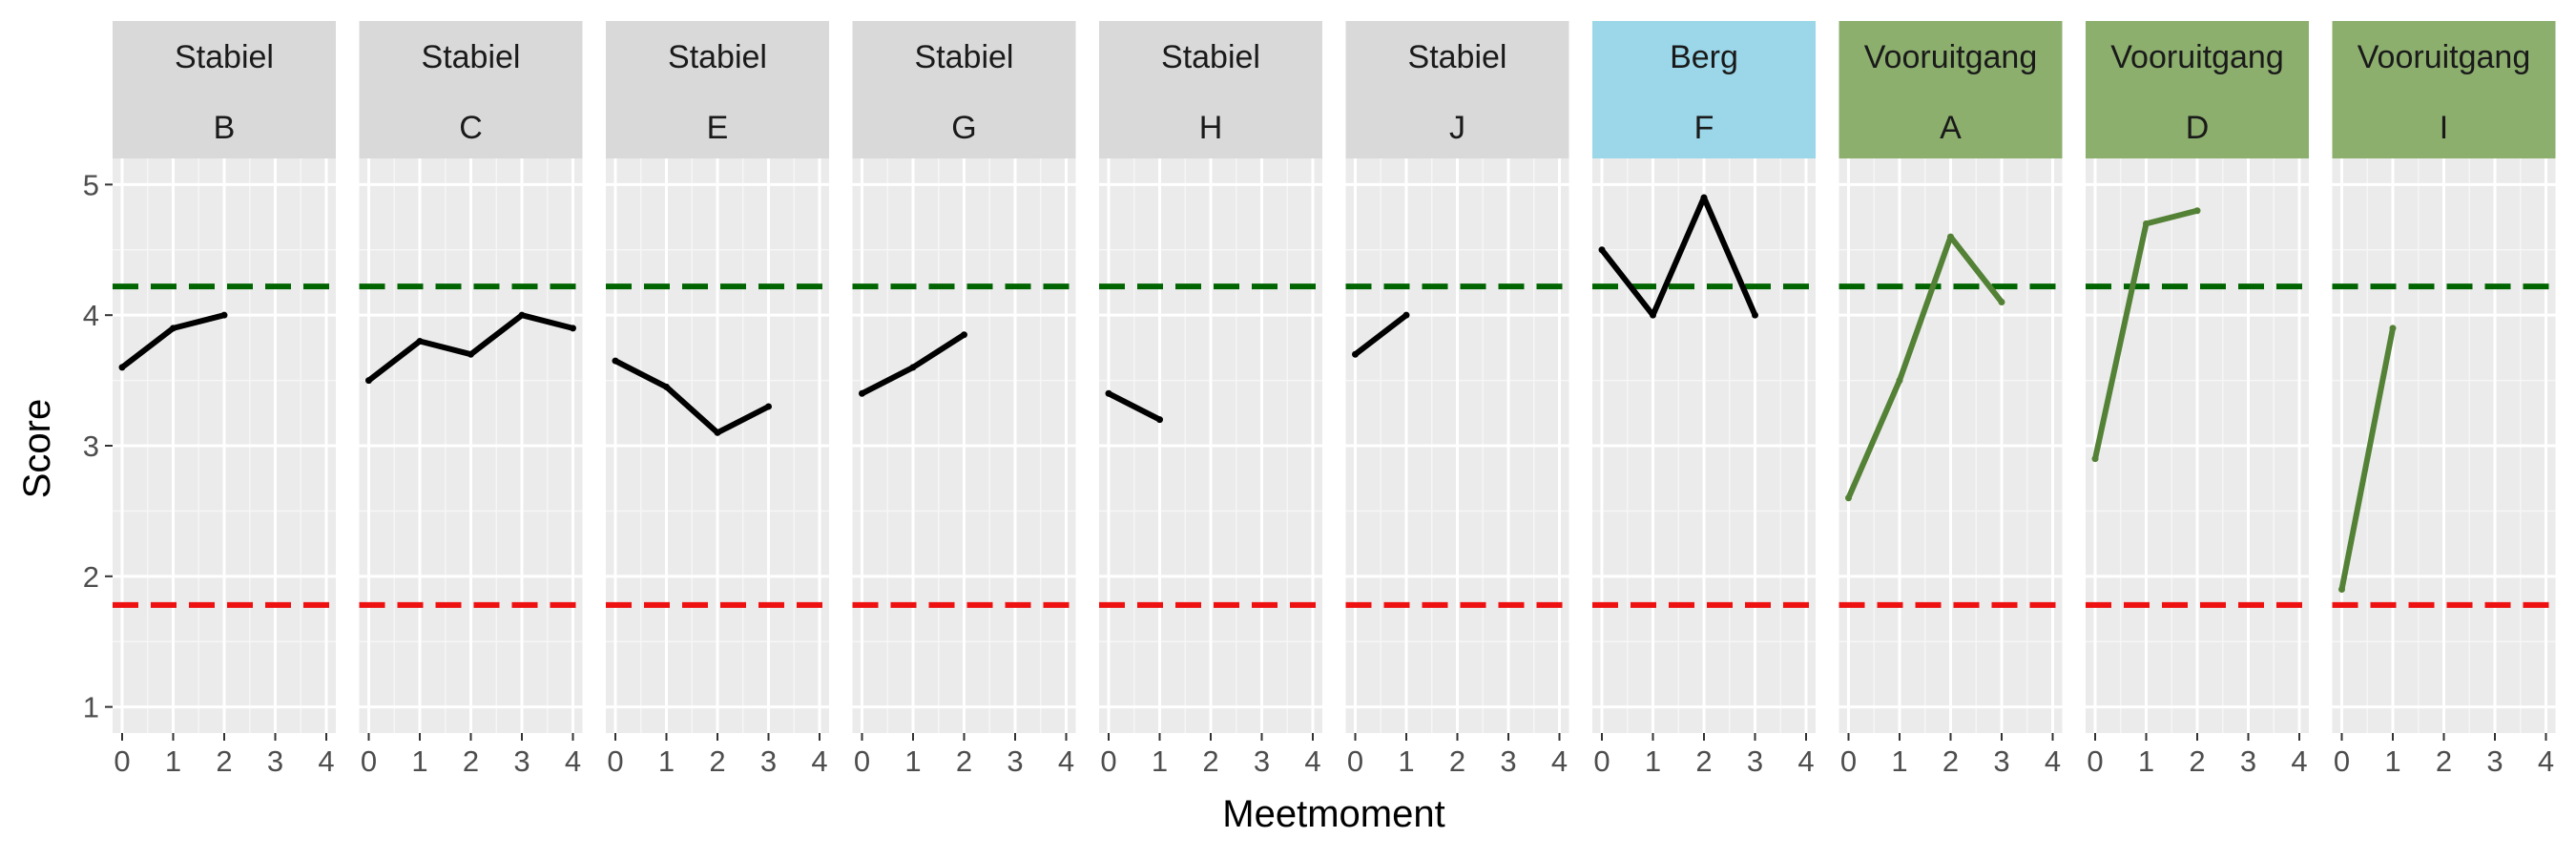 The image size is (2576, 859). I want to click on facet-panel-G: Stabiel G 0 1 2 3 4, so click(964, 399).